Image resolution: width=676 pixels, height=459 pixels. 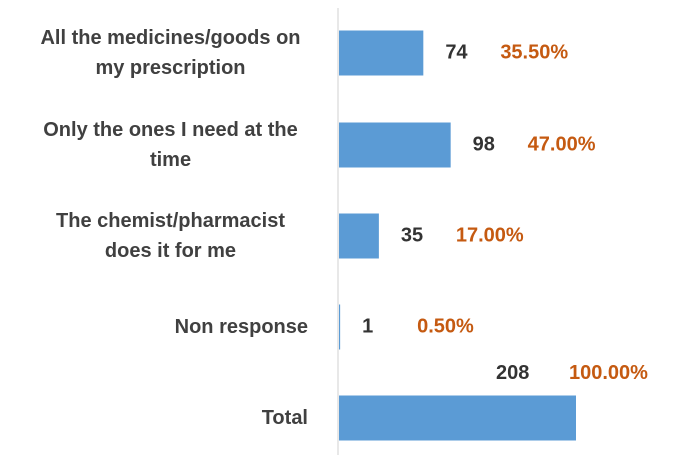 What do you see at coordinates (412, 235) in the screenshot?
I see `count-label: 35` at bounding box center [412, 235].